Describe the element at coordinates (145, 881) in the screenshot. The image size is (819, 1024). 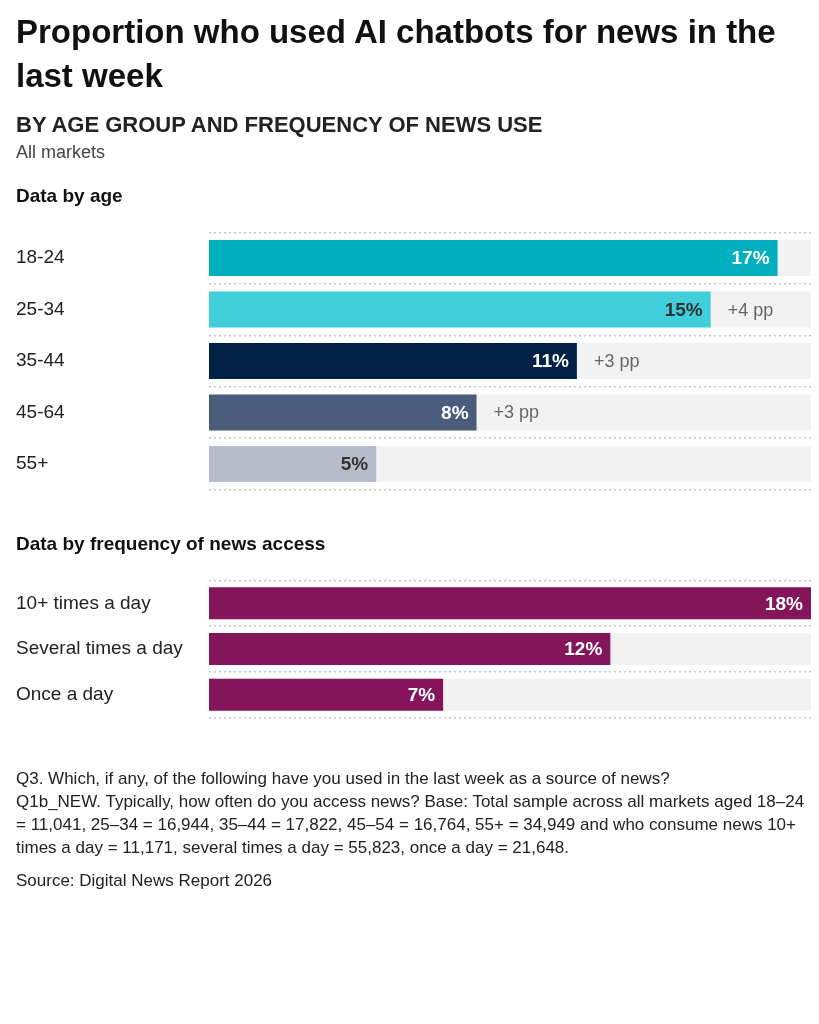
I see `source-note: Source: Digital News Report 2026` at that location.